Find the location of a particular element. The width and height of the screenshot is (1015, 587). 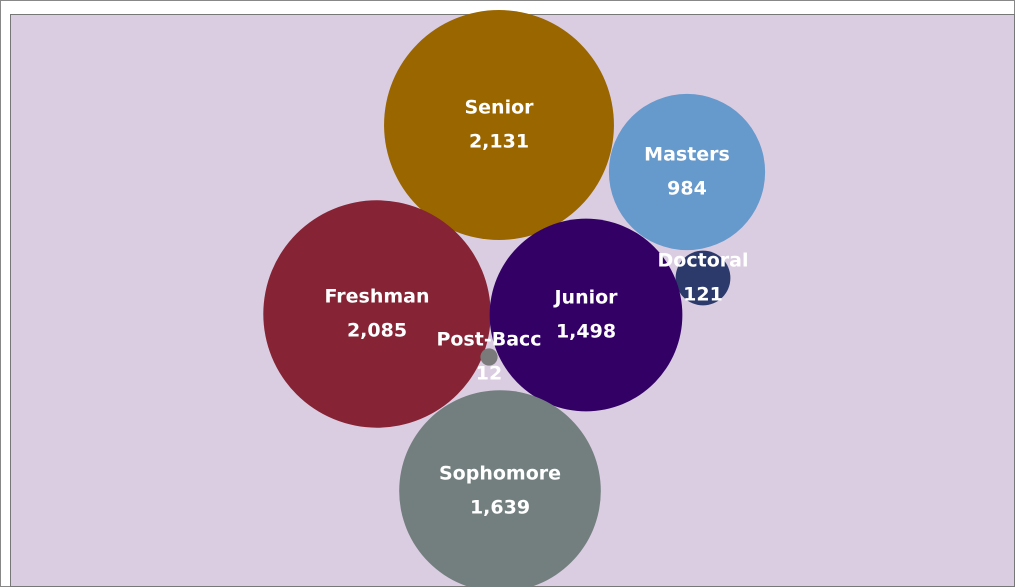

value-label: 2,085 is located at coordinates (377, 331).